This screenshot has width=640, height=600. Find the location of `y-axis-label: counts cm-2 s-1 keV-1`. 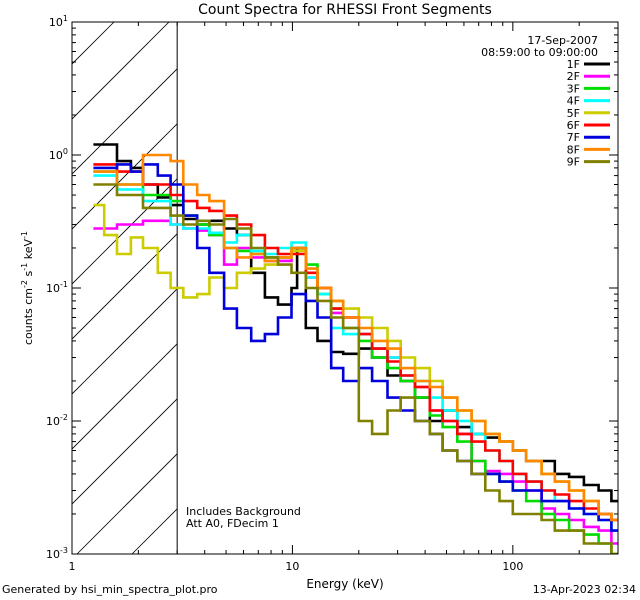

y-axis-label: counts cm-2 s-1 keV-1 is located at coordinates (27, 288).